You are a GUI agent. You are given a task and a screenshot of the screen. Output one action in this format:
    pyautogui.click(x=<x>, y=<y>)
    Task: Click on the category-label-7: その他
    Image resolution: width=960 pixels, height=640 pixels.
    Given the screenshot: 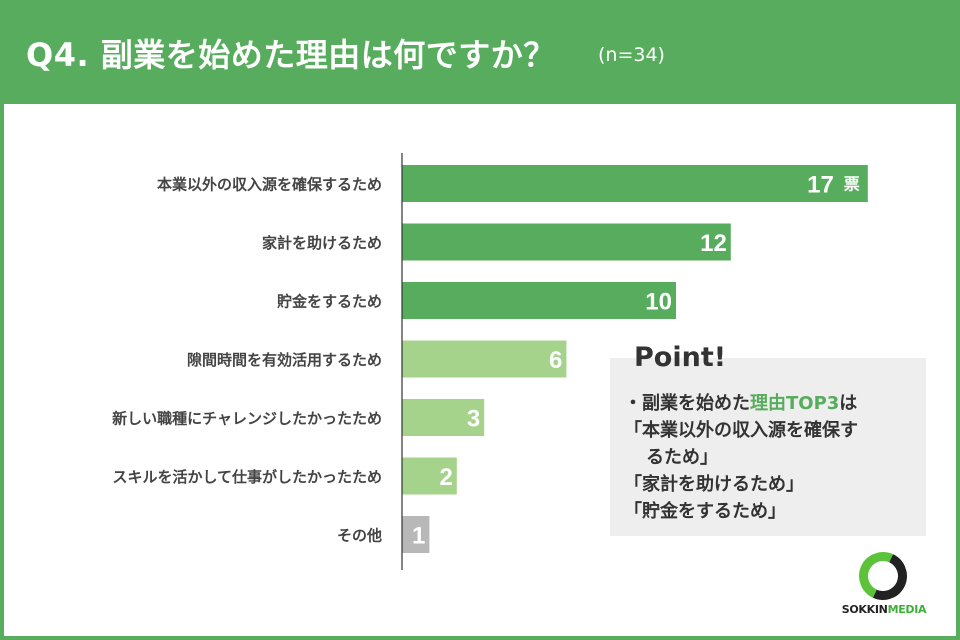 What is the action you would take?
    pyautogui.click(x=359, y=536)
    